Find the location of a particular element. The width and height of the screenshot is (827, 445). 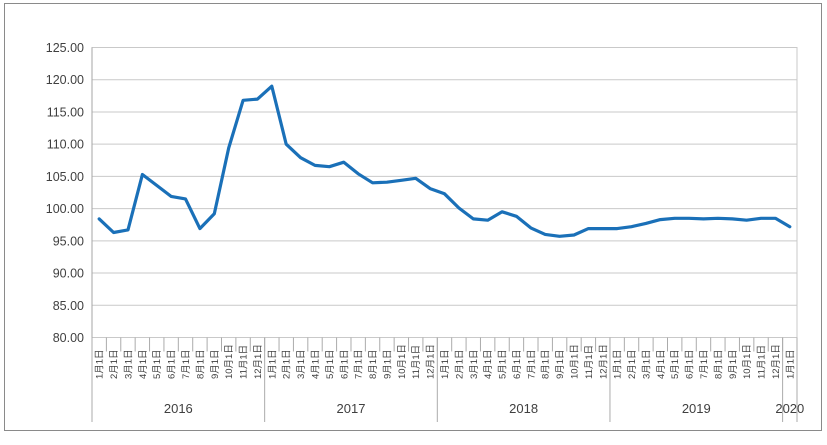

y-axis-tick-label: 85.00 is located at coordinates (68, 306).